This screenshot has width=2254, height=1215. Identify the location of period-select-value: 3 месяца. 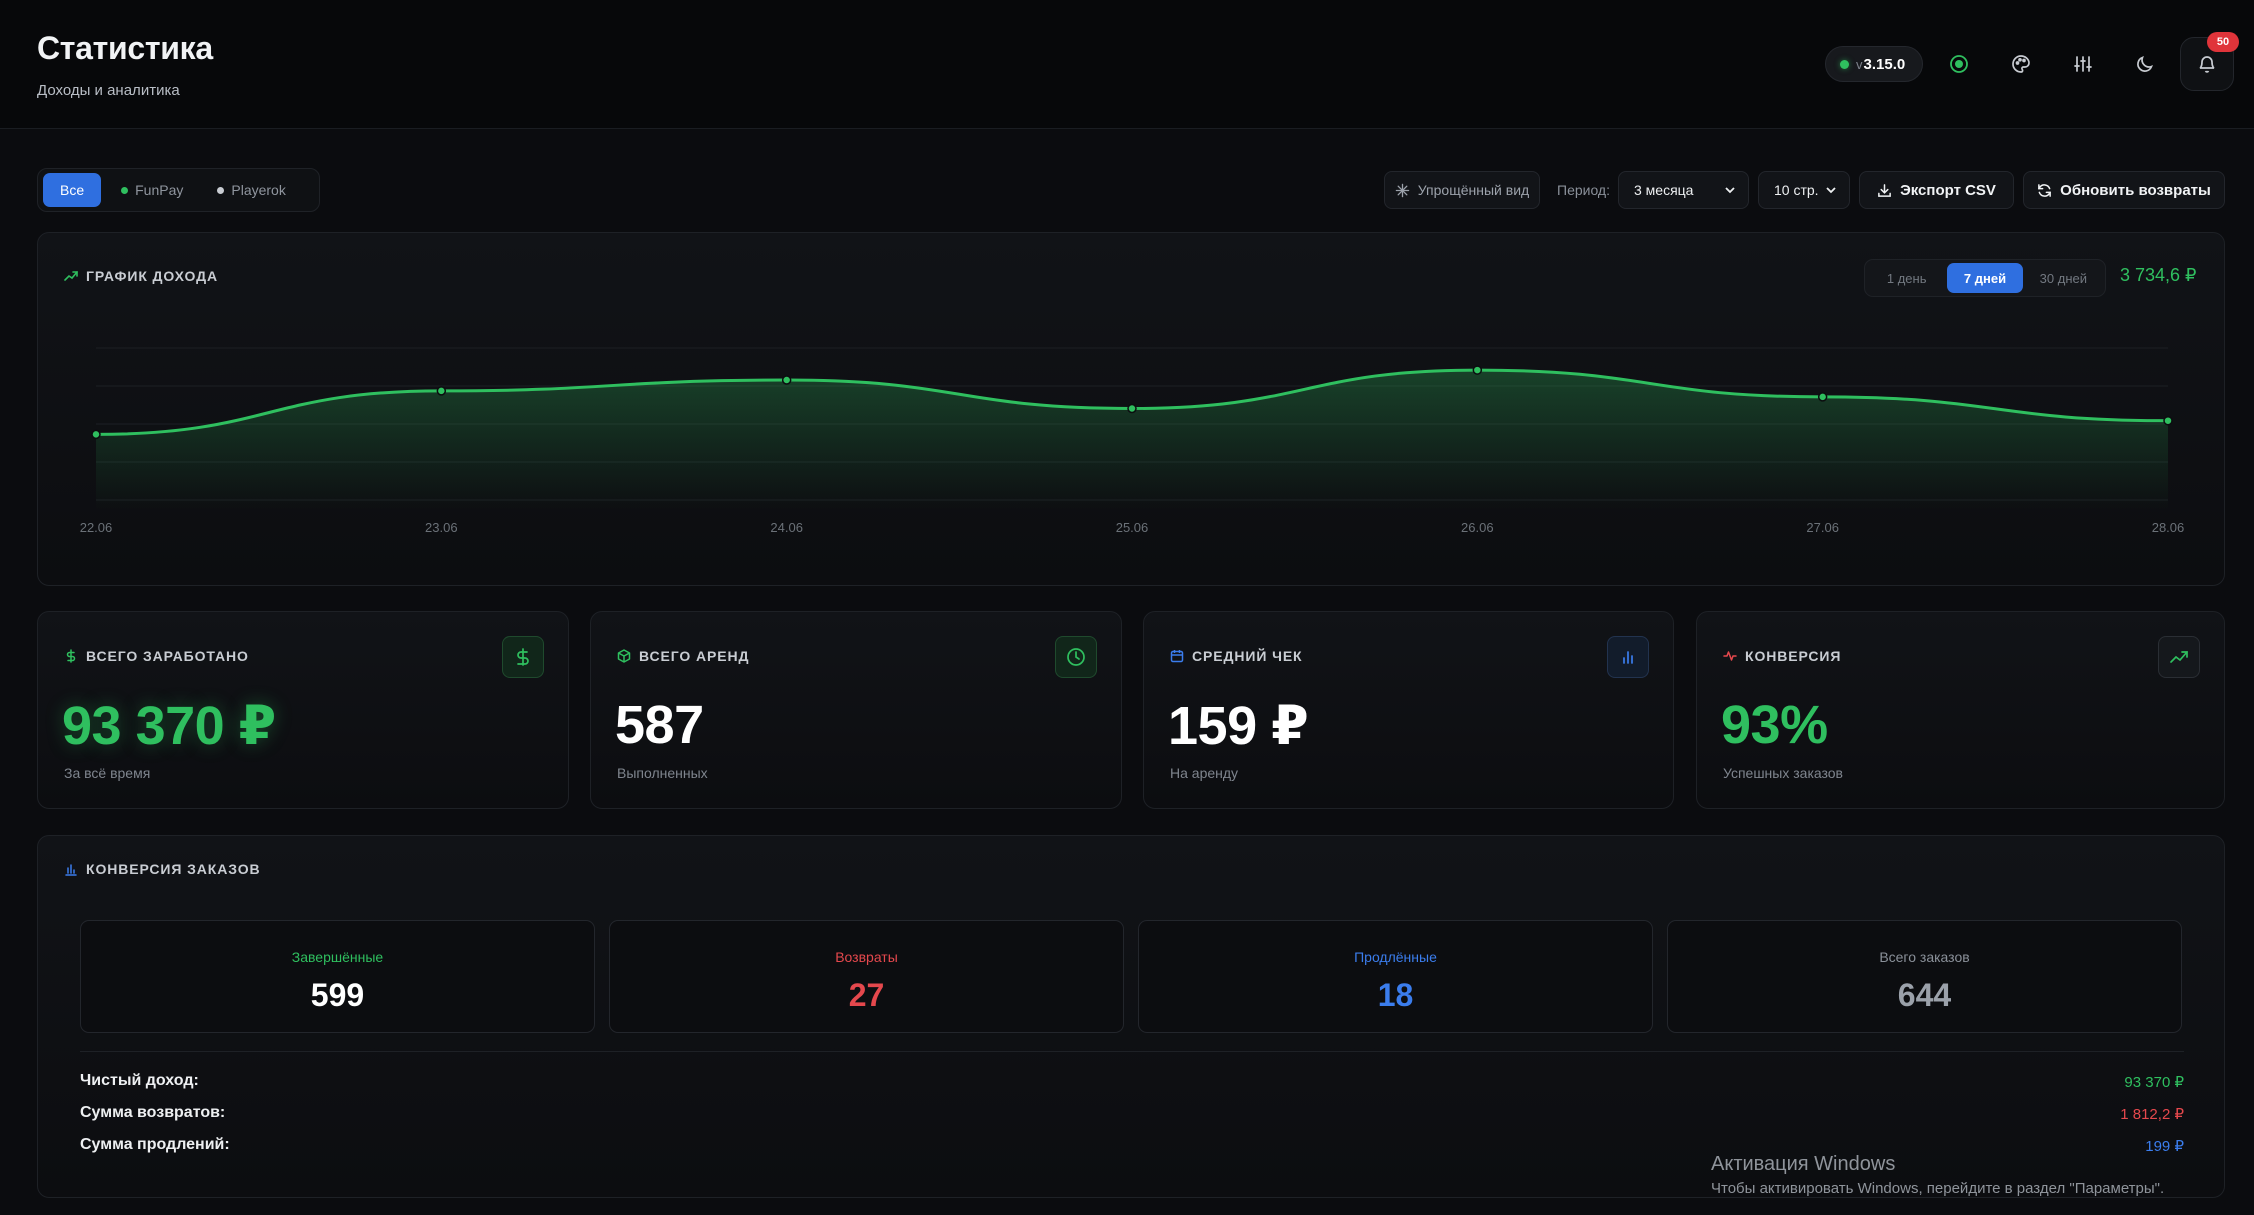
(1664, 190).